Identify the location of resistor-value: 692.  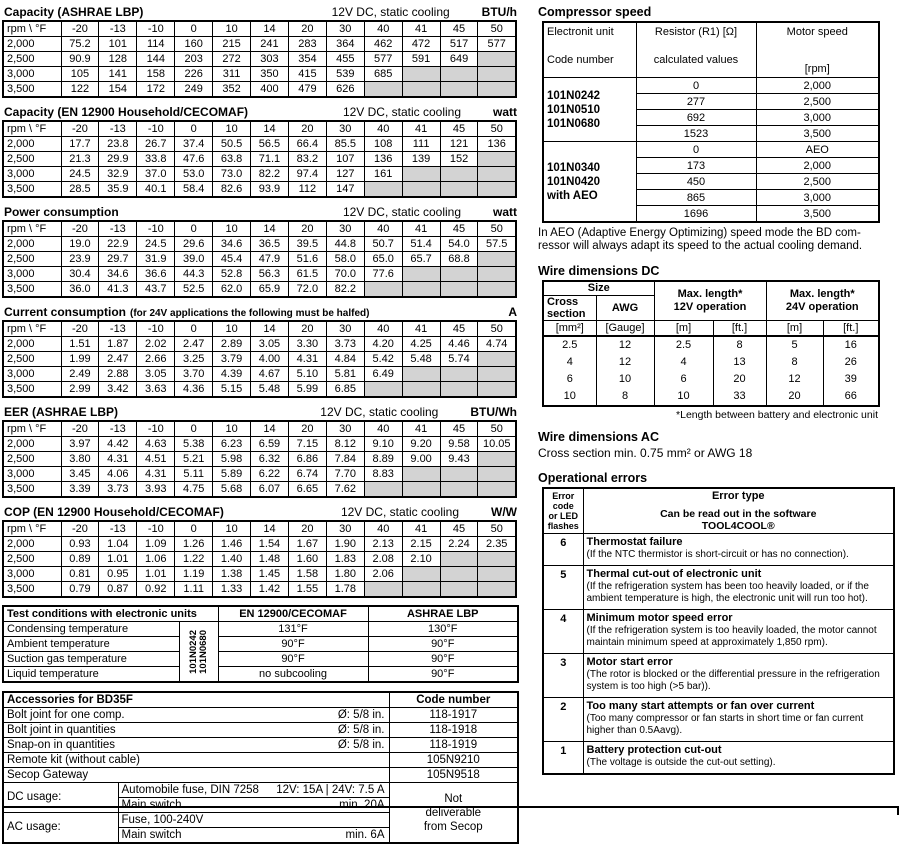
(696, 117).